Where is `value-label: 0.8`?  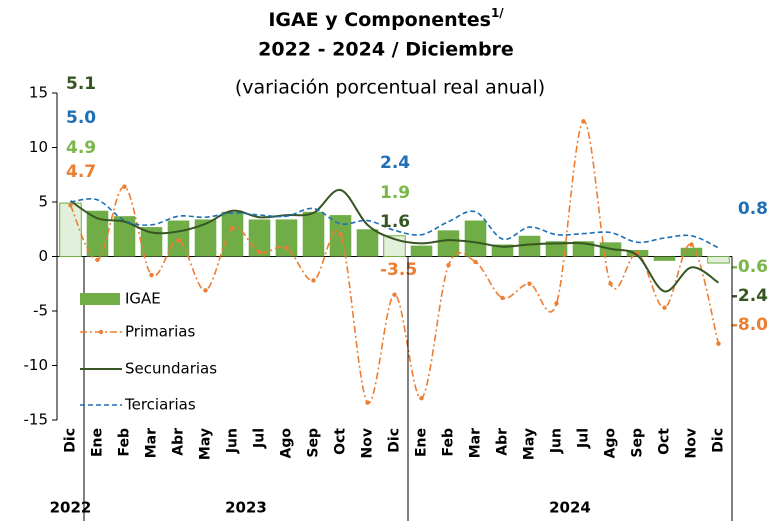
value-label: 0.8 is located at coordinates (753, 209).